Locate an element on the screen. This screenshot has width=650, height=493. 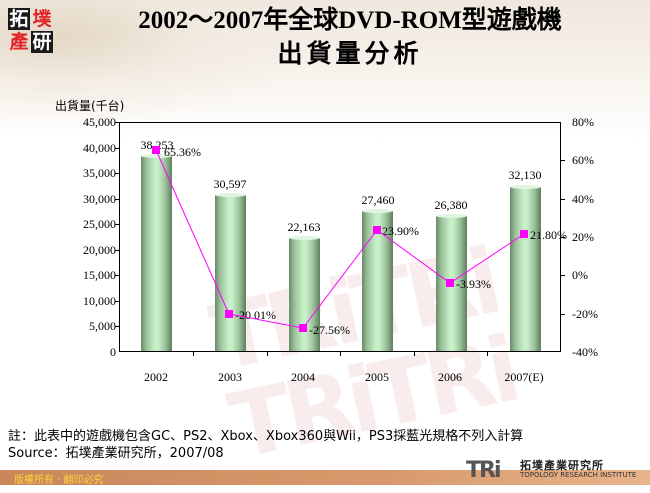
right-tick-label: -20% is located at coordinates (585, 314).